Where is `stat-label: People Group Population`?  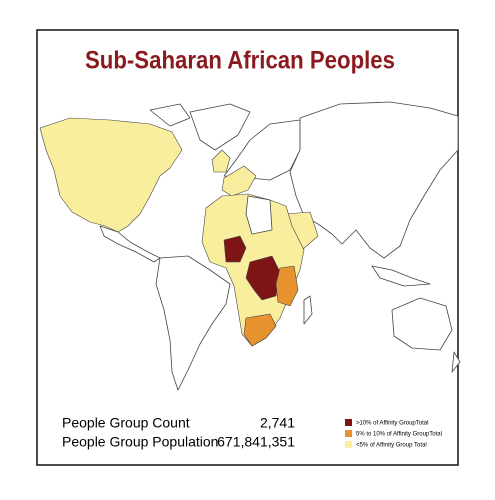
stat-label: People Group Population is located at coordinates (140, 442).